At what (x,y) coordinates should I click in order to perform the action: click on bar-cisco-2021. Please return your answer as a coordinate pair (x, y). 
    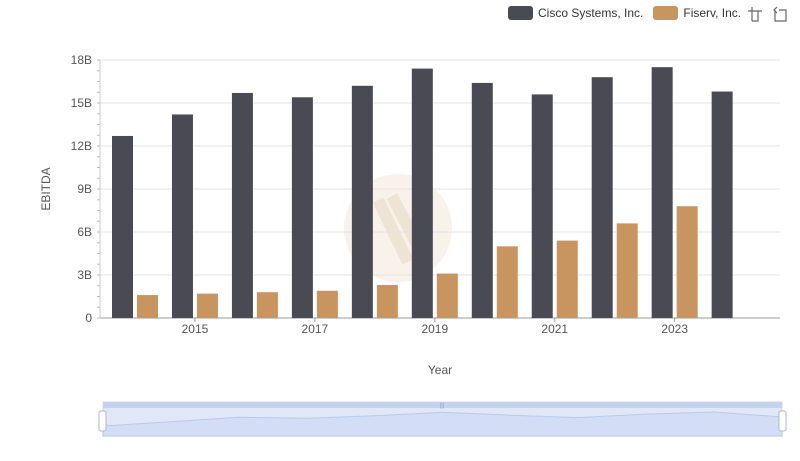
    Looking at the image, I should click on (542, 206).